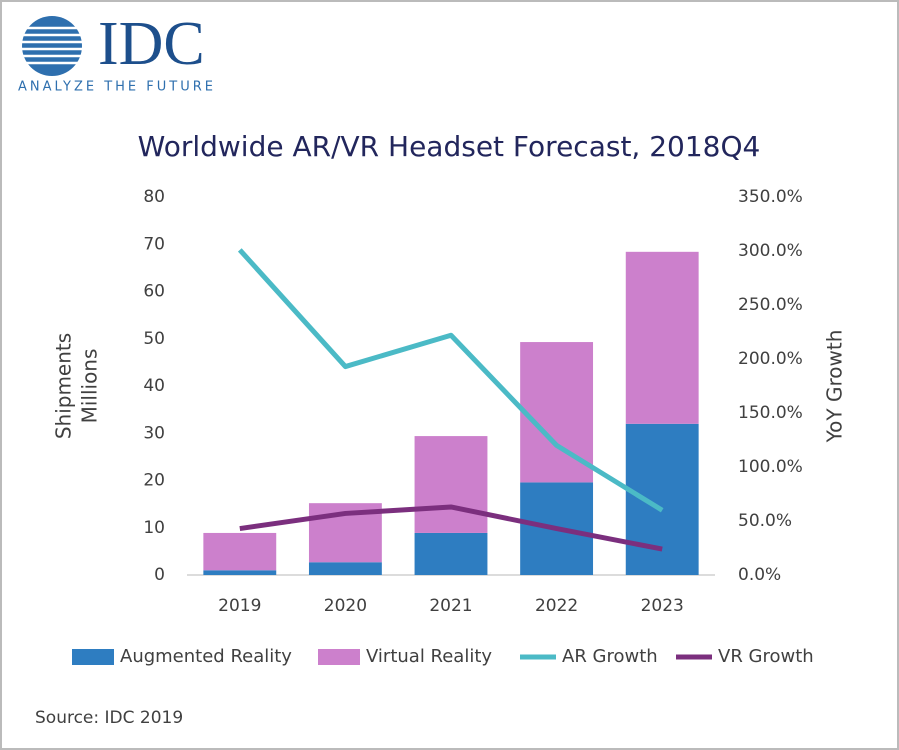 This screenshot has width=899, height=750. Describe the element at coordinates (52, 46) in the screenshot. I see `logo-globe` at that location.